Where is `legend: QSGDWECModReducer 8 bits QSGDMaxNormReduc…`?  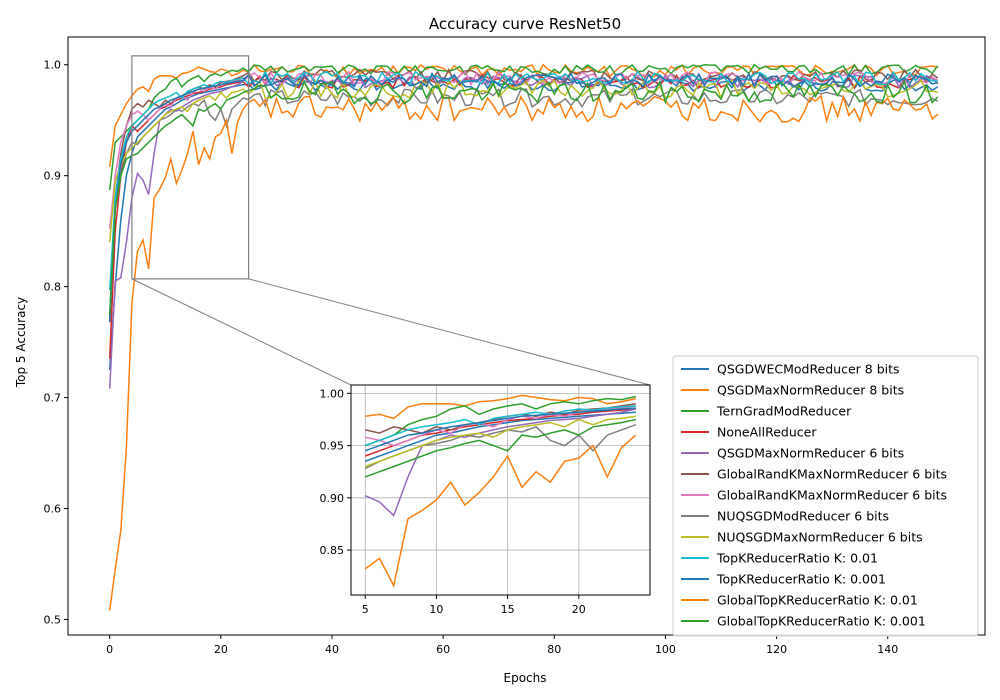
legend: QSGDWECModReducer 8 bits QSGDMaxNormReduc… is located at coordinates (825, 496).